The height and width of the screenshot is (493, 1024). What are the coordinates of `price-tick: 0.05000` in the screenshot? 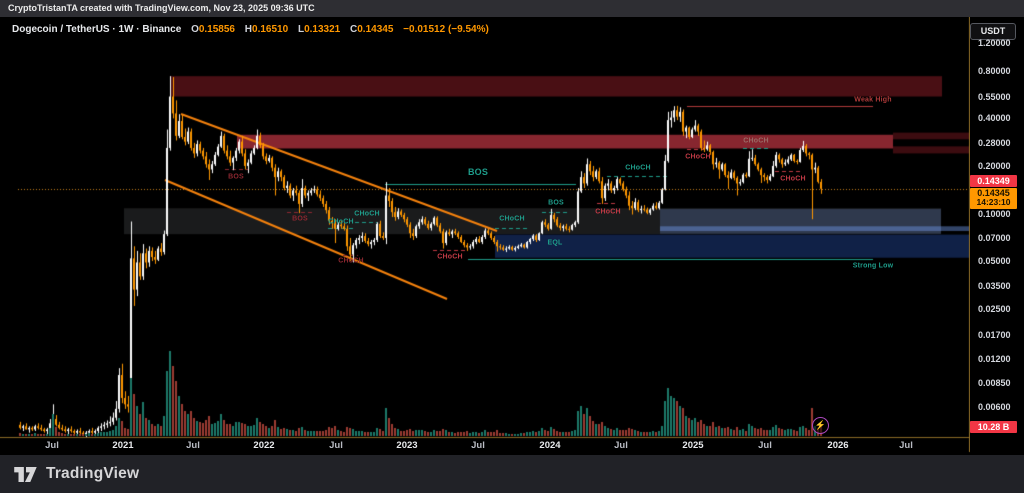 It's located at (994, 261).